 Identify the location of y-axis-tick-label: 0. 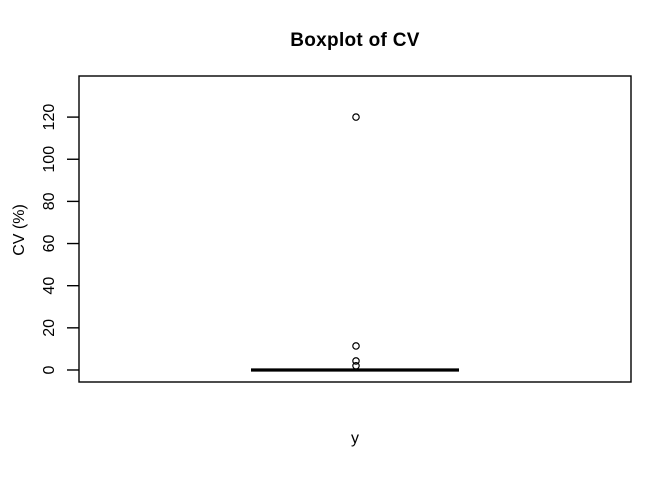
(49, 369).